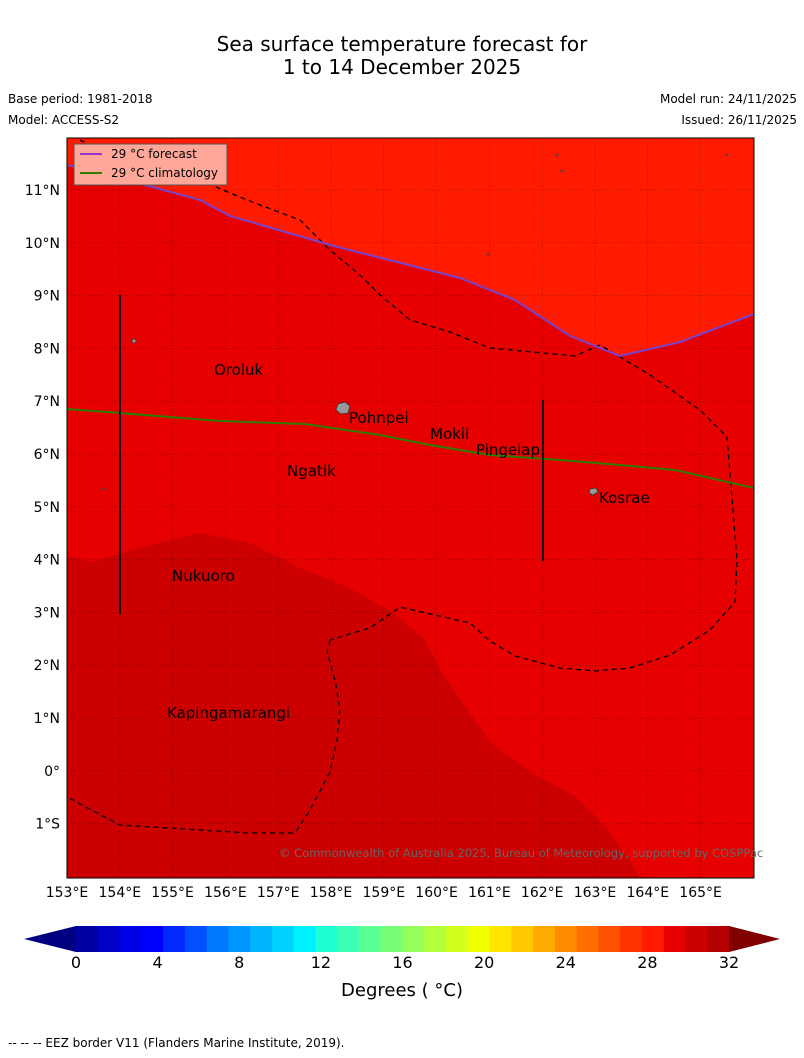 This screenshot has height=1058, width=804. Describe the element at coordinates (402, 44) in the screenshot. I see `title-line-1: Sea surface temperature forecast for` at that location.